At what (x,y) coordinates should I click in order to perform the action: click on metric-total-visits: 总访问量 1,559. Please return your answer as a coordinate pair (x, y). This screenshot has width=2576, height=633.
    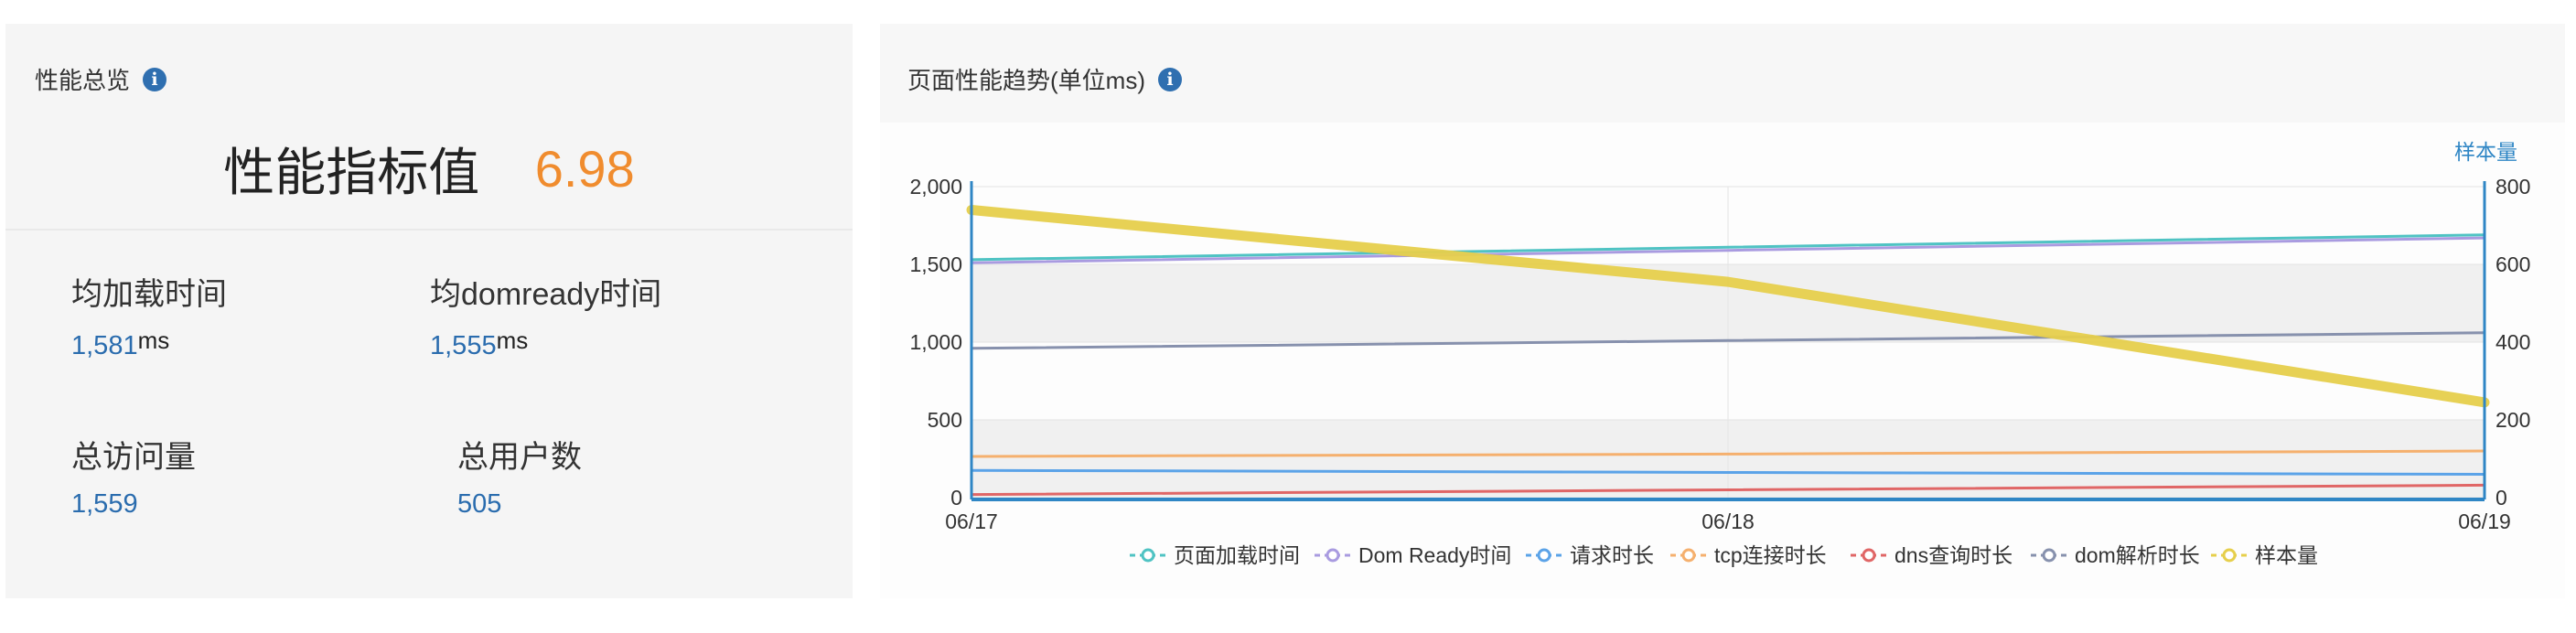
    Looking at the image, I should click on (133, 476).